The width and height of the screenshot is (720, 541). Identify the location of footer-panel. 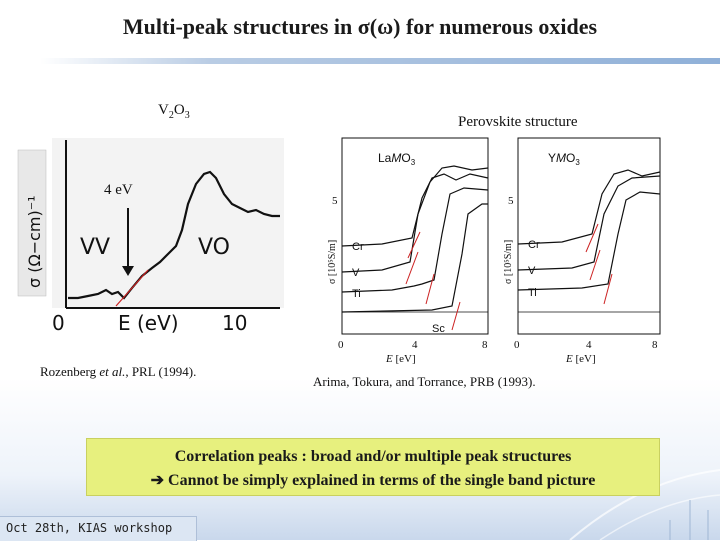
(98, 528).